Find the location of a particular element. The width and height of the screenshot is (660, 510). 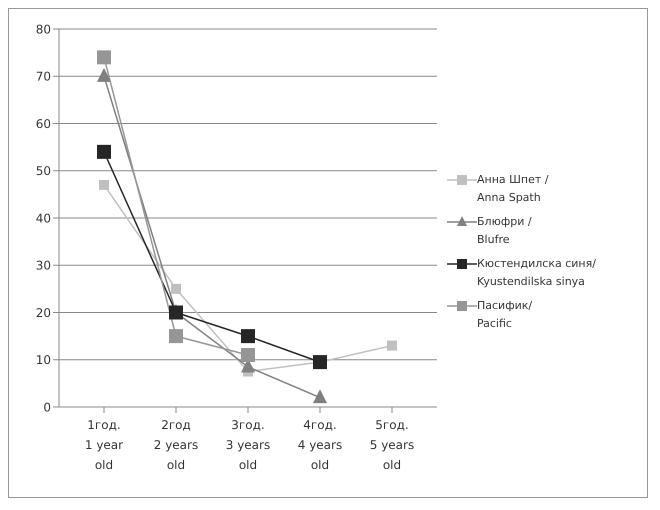

x-tick-label: 2год 2 years old is located at coordinates (176, 445).